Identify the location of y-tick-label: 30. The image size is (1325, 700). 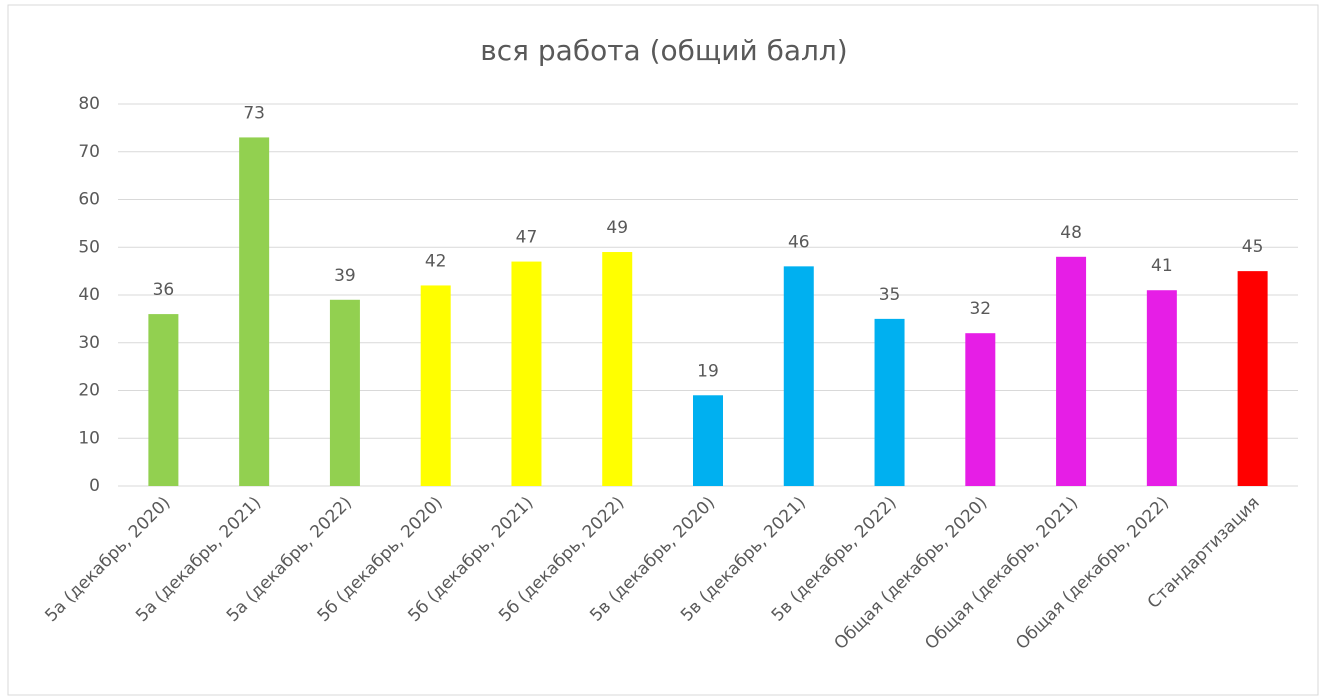
(89, 343).